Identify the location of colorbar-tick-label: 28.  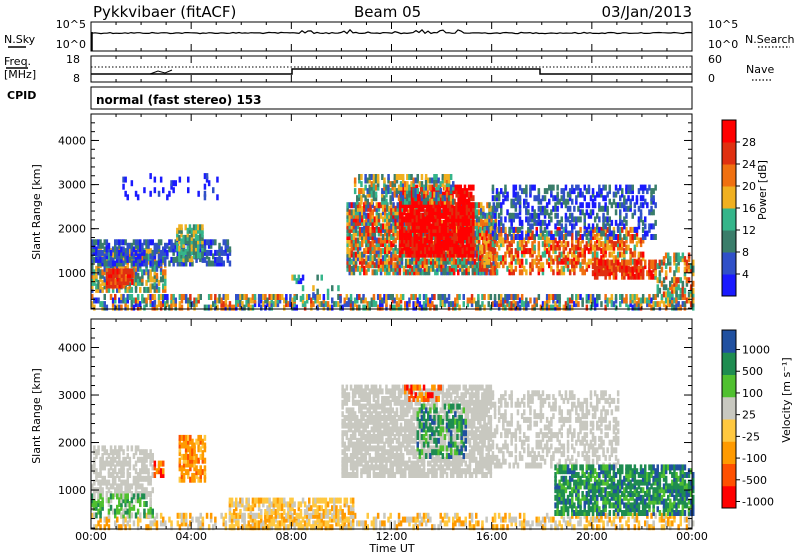
(749, 142).